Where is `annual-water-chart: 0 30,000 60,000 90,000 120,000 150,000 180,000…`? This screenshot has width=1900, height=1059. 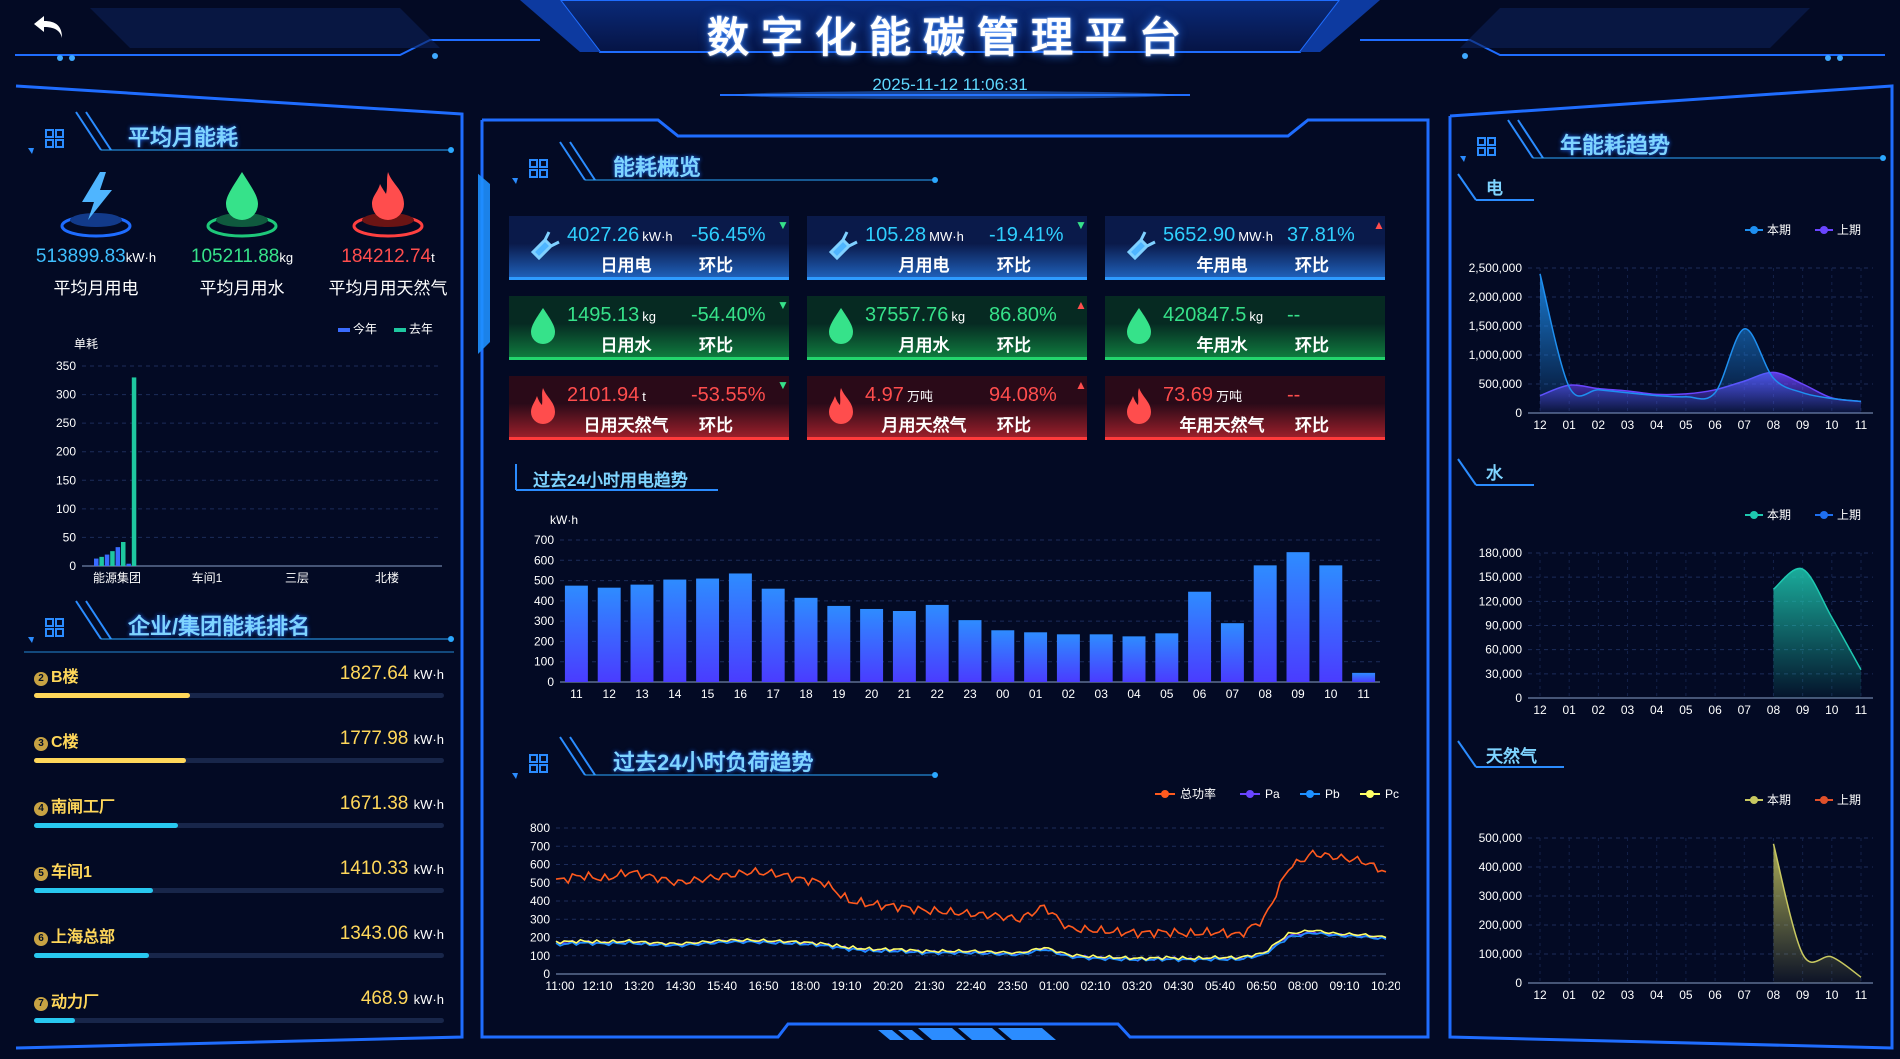
annual-water-chart: 0 30,000 60,000 90,000 120,000 150,000 180,000… is located at coordinates (1676, 612).